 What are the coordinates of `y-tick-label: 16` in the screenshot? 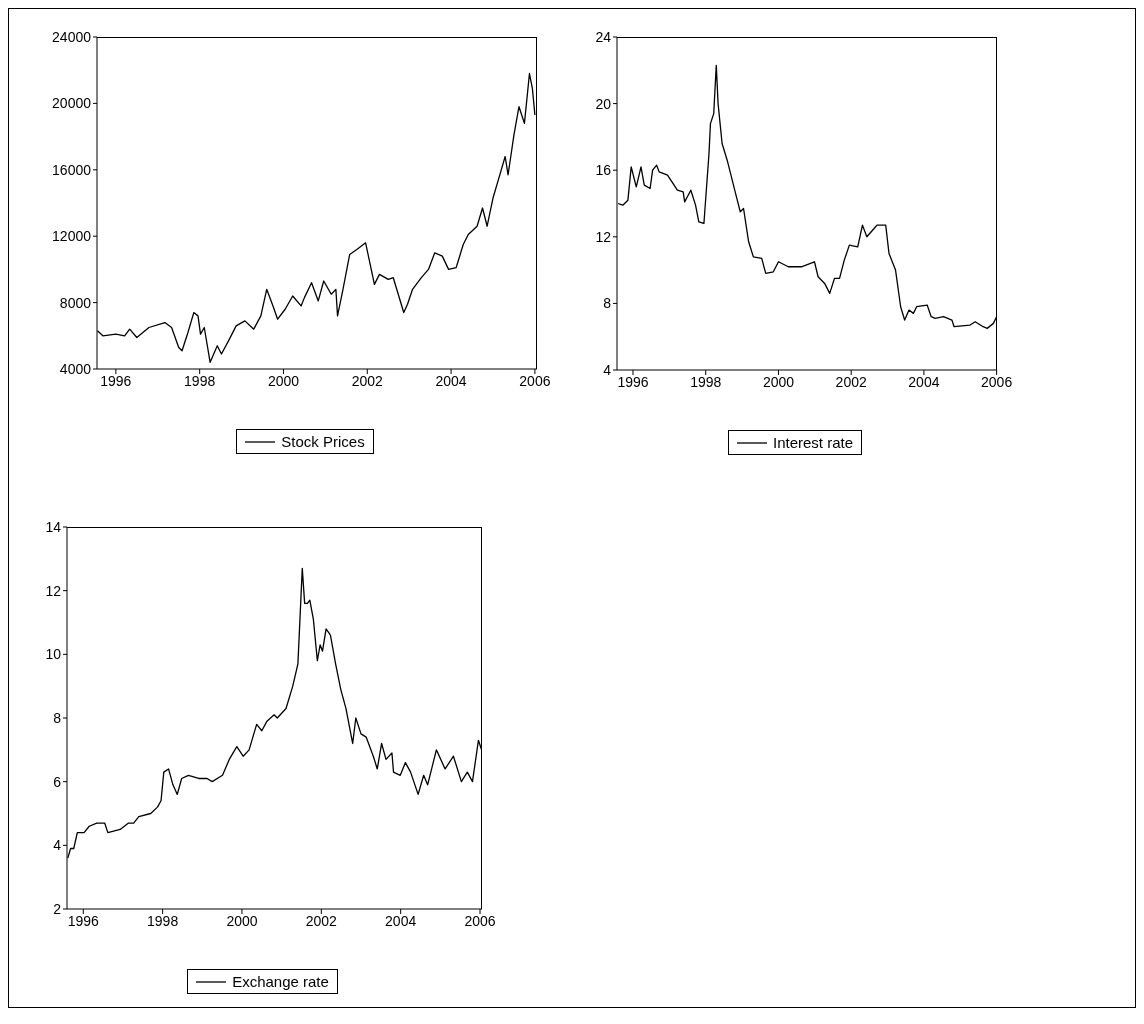 It's located at (603, 170).